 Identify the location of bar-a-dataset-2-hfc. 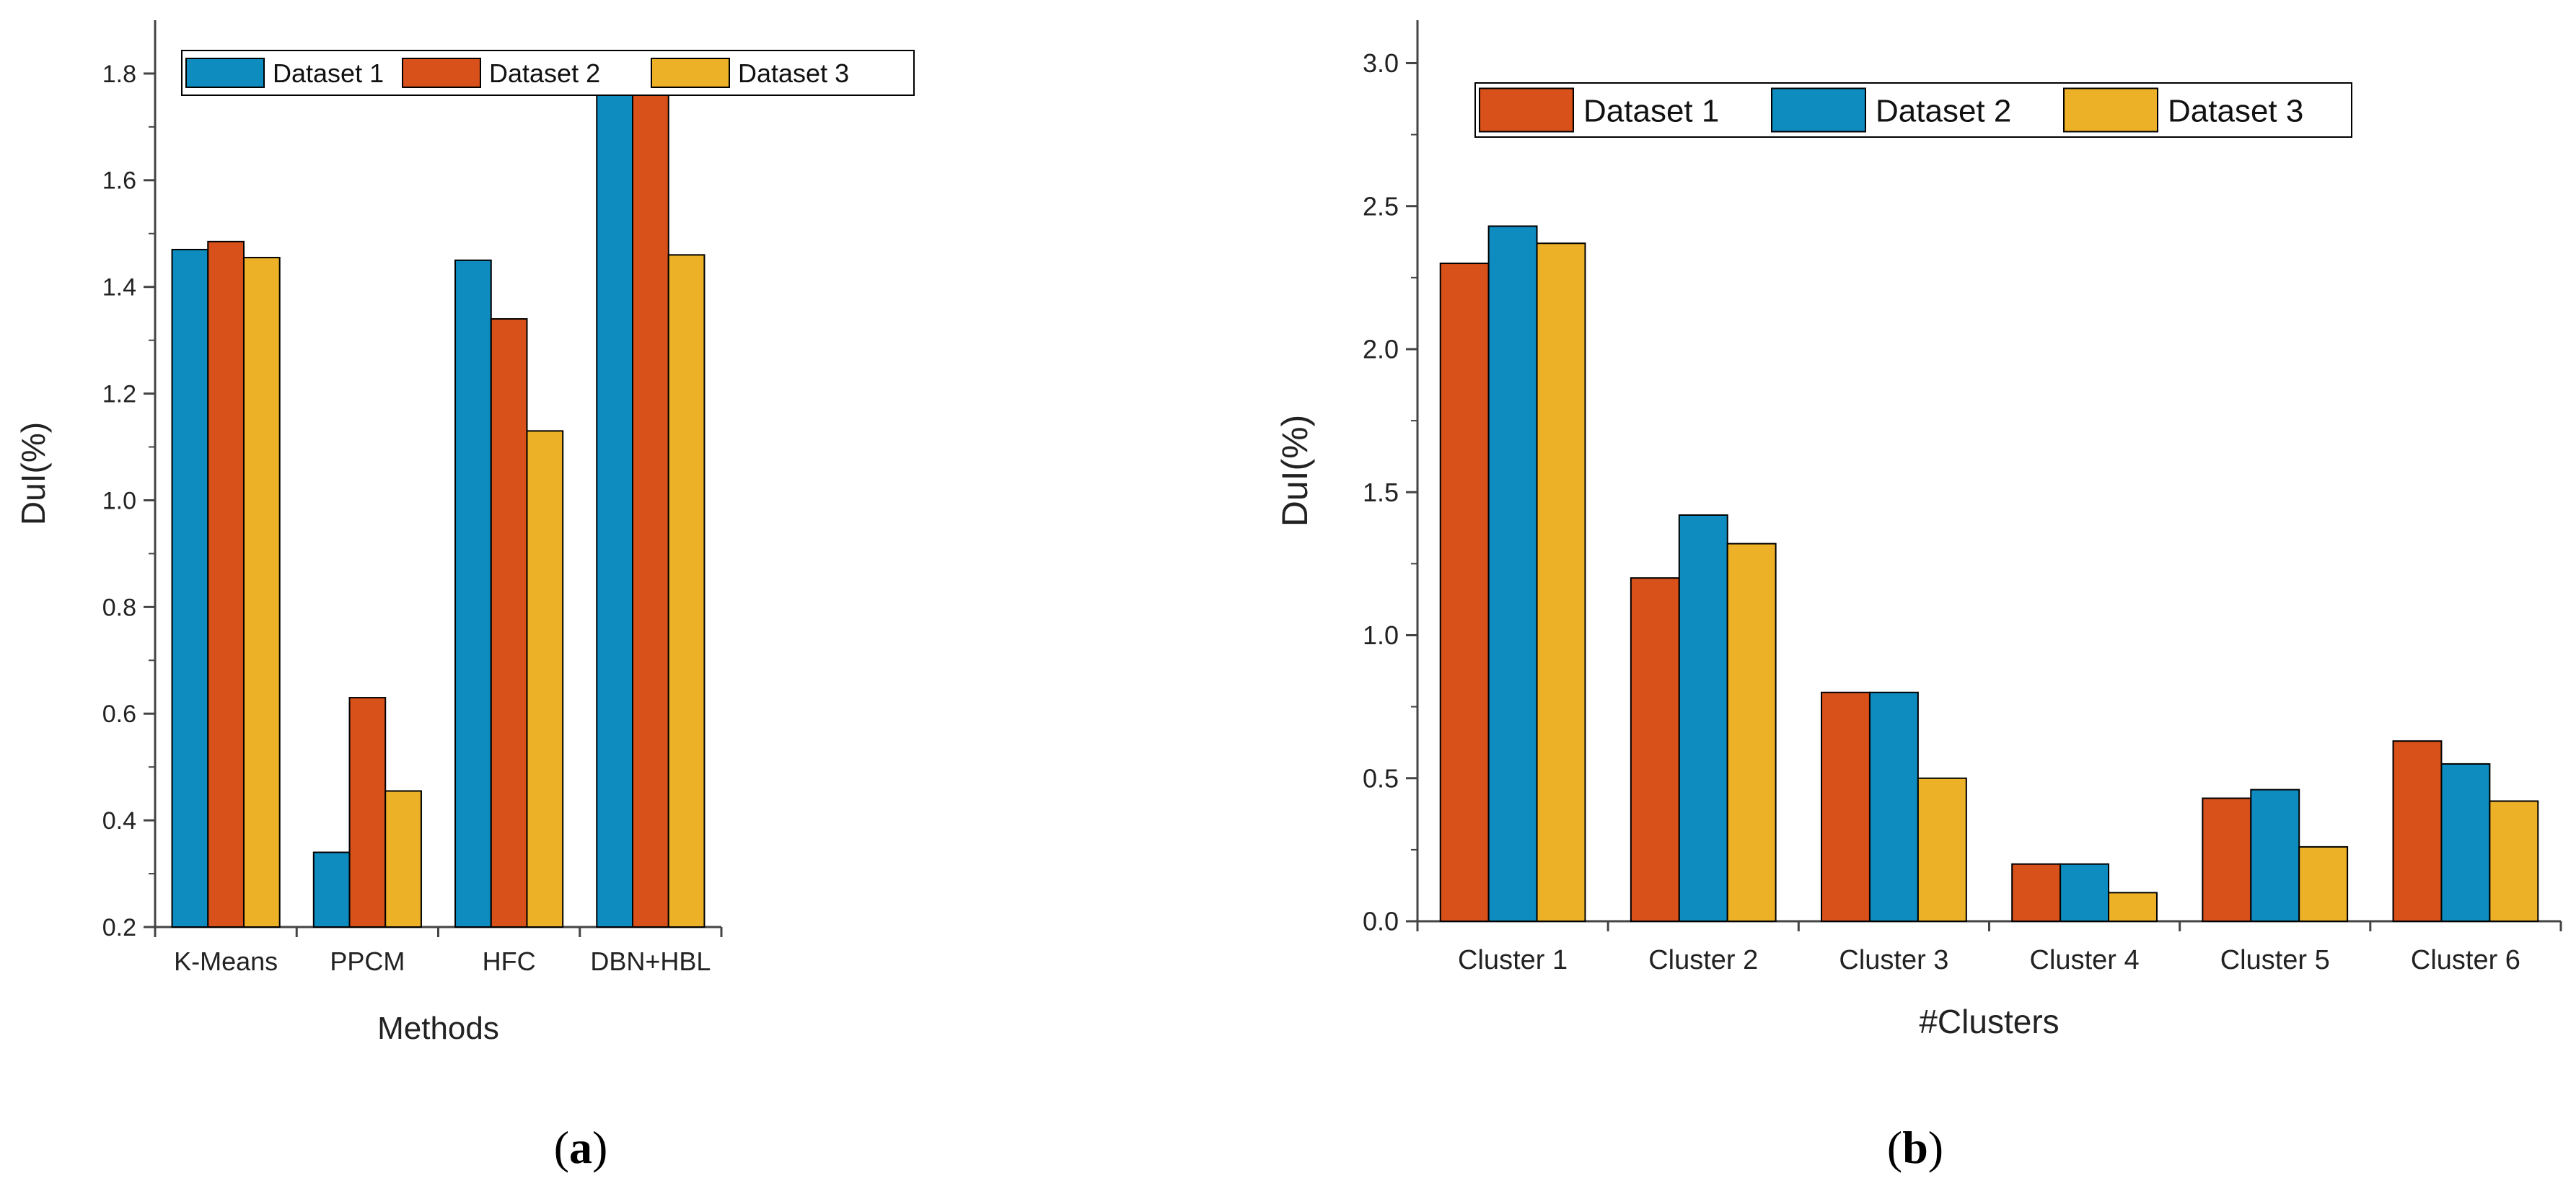
(509, 623).